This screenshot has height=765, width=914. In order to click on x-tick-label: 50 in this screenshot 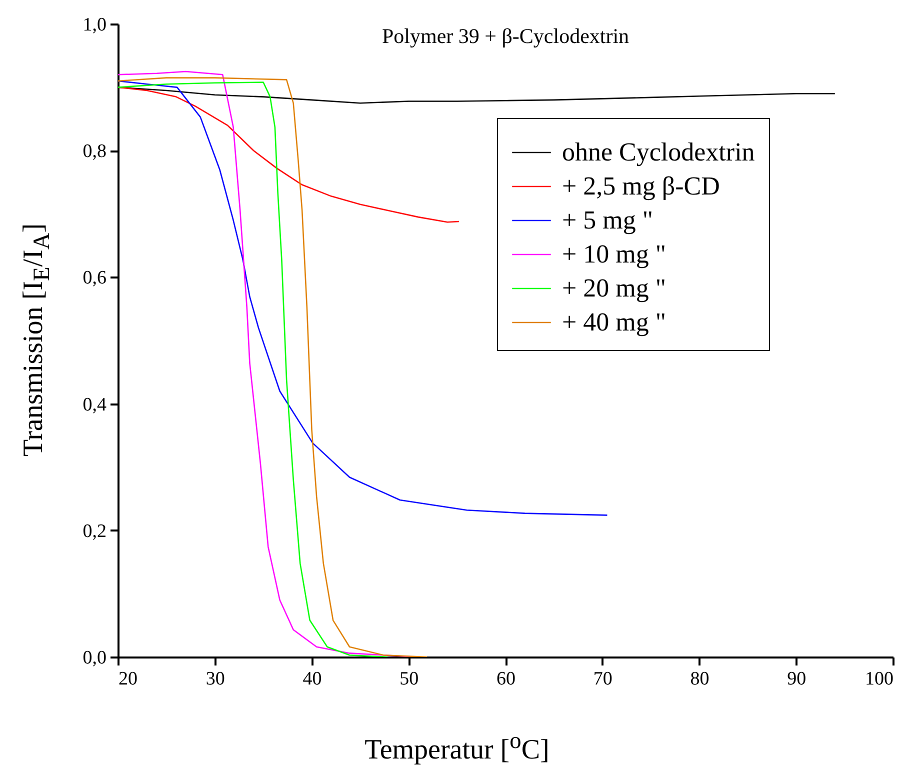, I will do `click(409, 679)`.